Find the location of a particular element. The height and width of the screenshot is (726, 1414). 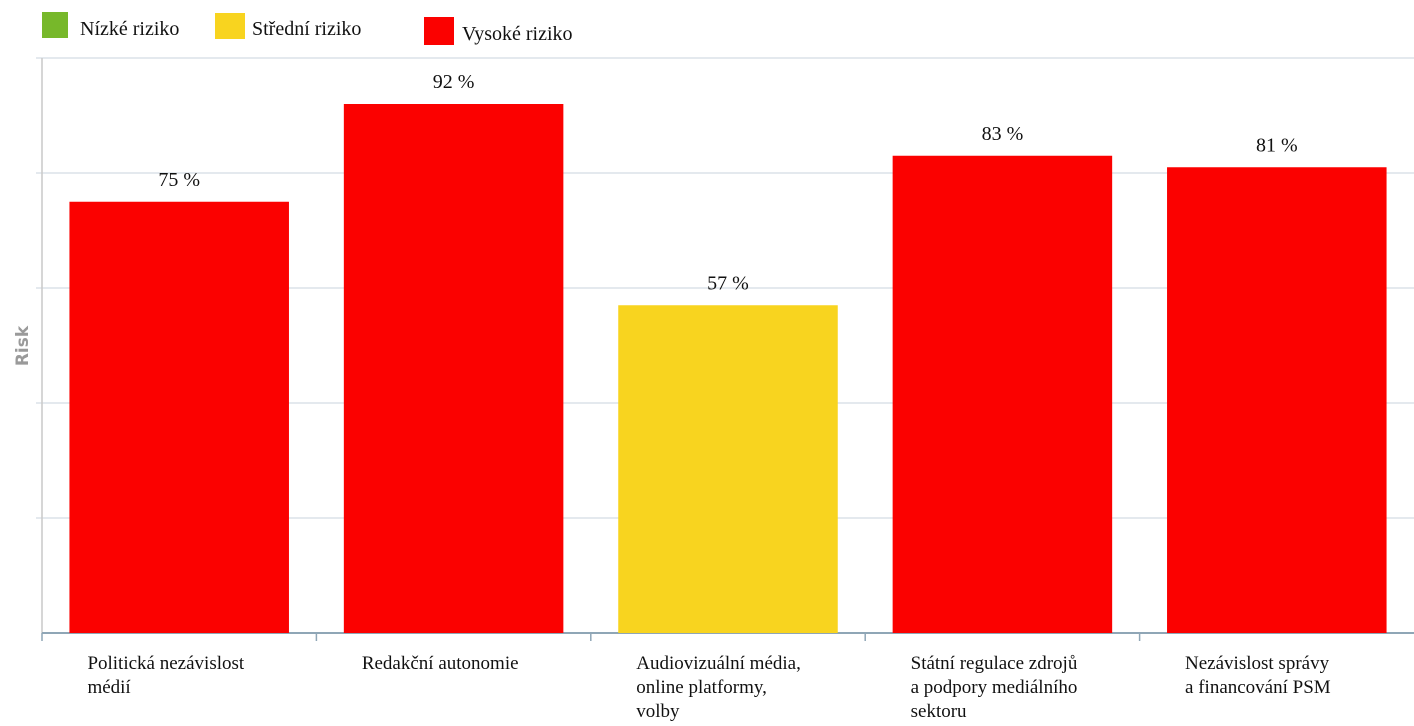

x-tick-label: Redakční autonomie is located at coordinates (440, 663).